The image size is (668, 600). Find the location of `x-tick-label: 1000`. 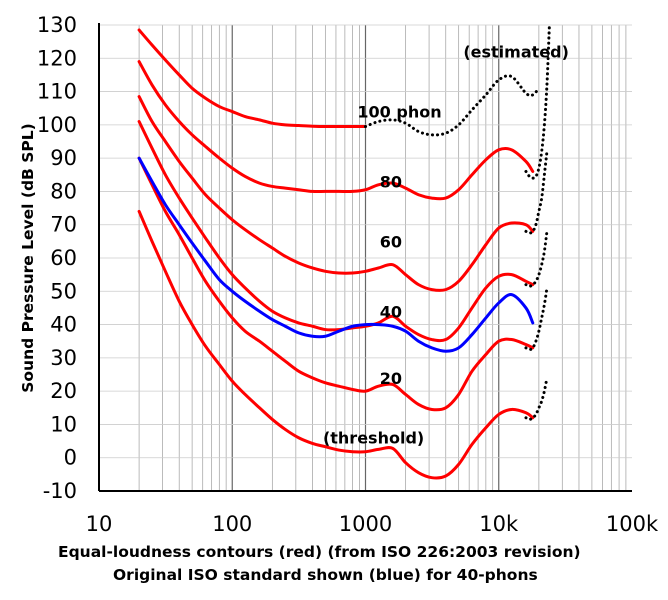

x-tick-label: 1000 is located at coordinates (365, 524).